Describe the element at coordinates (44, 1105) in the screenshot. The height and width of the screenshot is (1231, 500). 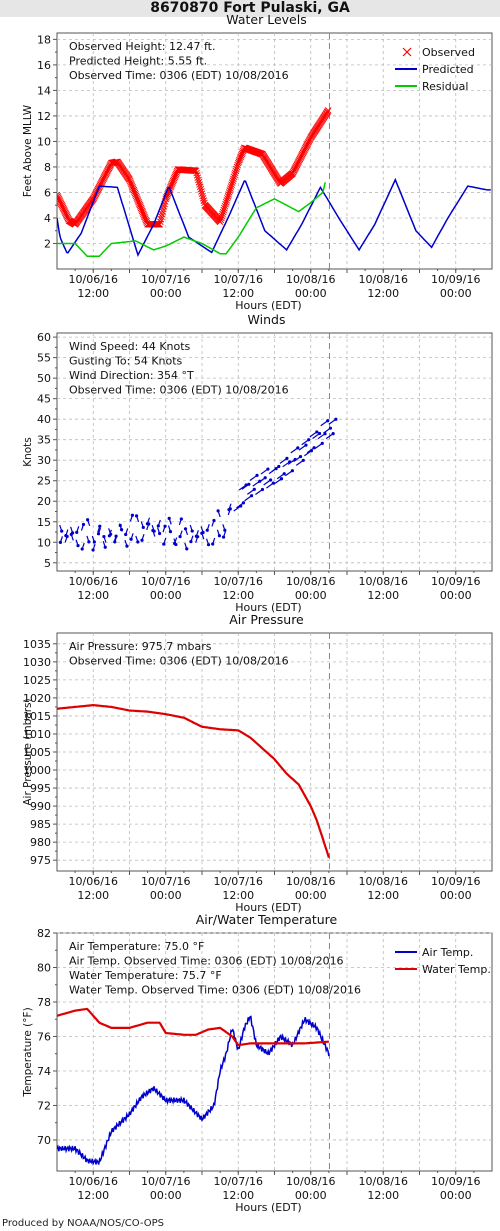
I see `tick-label-y: 72` at that location.